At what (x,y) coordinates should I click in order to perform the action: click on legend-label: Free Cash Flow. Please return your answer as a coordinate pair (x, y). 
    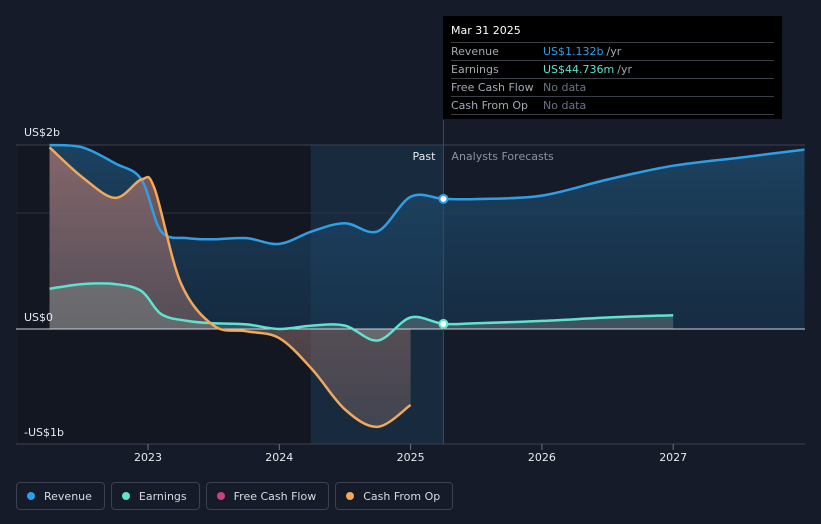
    Looking at the image, I should click on (275, 496).